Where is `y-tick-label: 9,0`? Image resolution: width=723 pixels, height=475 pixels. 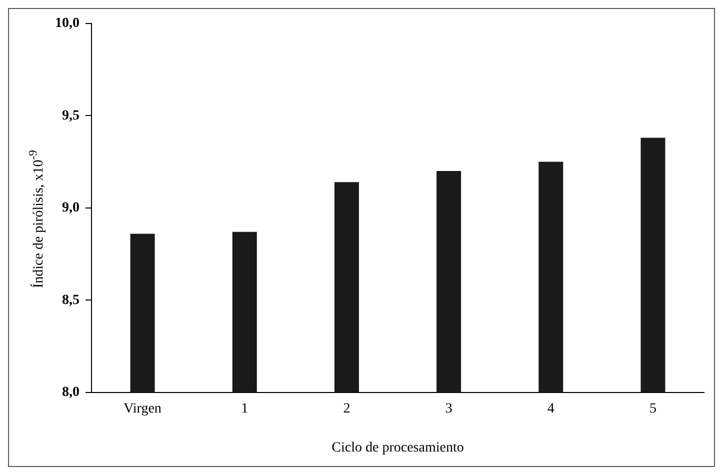
y-tick-label: 9,0 is located at coordinates (71, 208).